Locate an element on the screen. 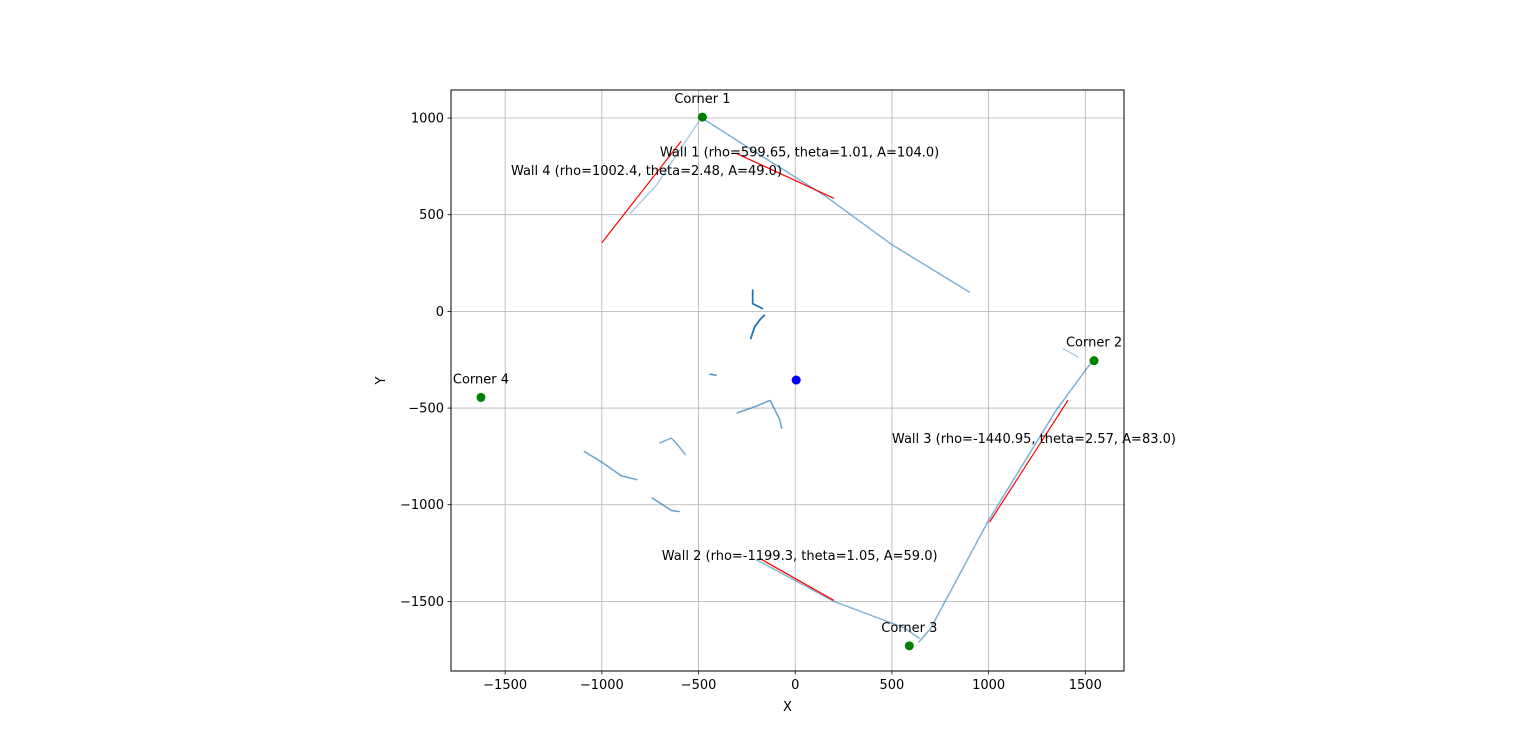 The height and width of the screenshot is (754, 1536). y-tick-label: −1500 is located at coordinates (422, 602).